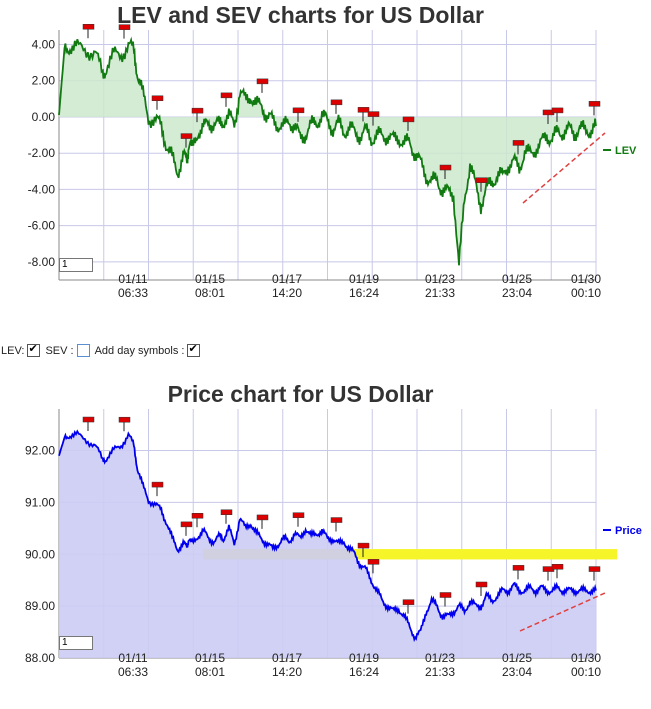 The width and height of the screenshot is (651, 709). What do you see at coordinates (194, 349) in the screenshot?
I see `day-symbols-checkbox` at bounding box center [194, 349].